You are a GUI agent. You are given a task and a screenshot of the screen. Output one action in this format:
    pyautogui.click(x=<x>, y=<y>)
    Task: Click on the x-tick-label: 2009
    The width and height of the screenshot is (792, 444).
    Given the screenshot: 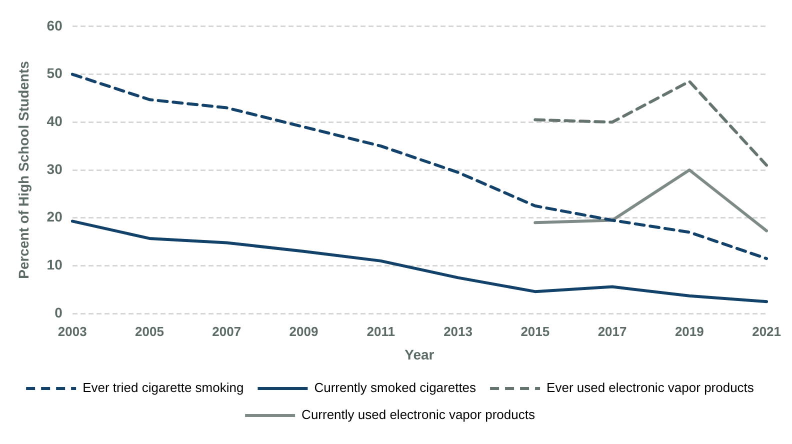 What is the action you would take?
    pyautogui.click(x=303, y=331)
    